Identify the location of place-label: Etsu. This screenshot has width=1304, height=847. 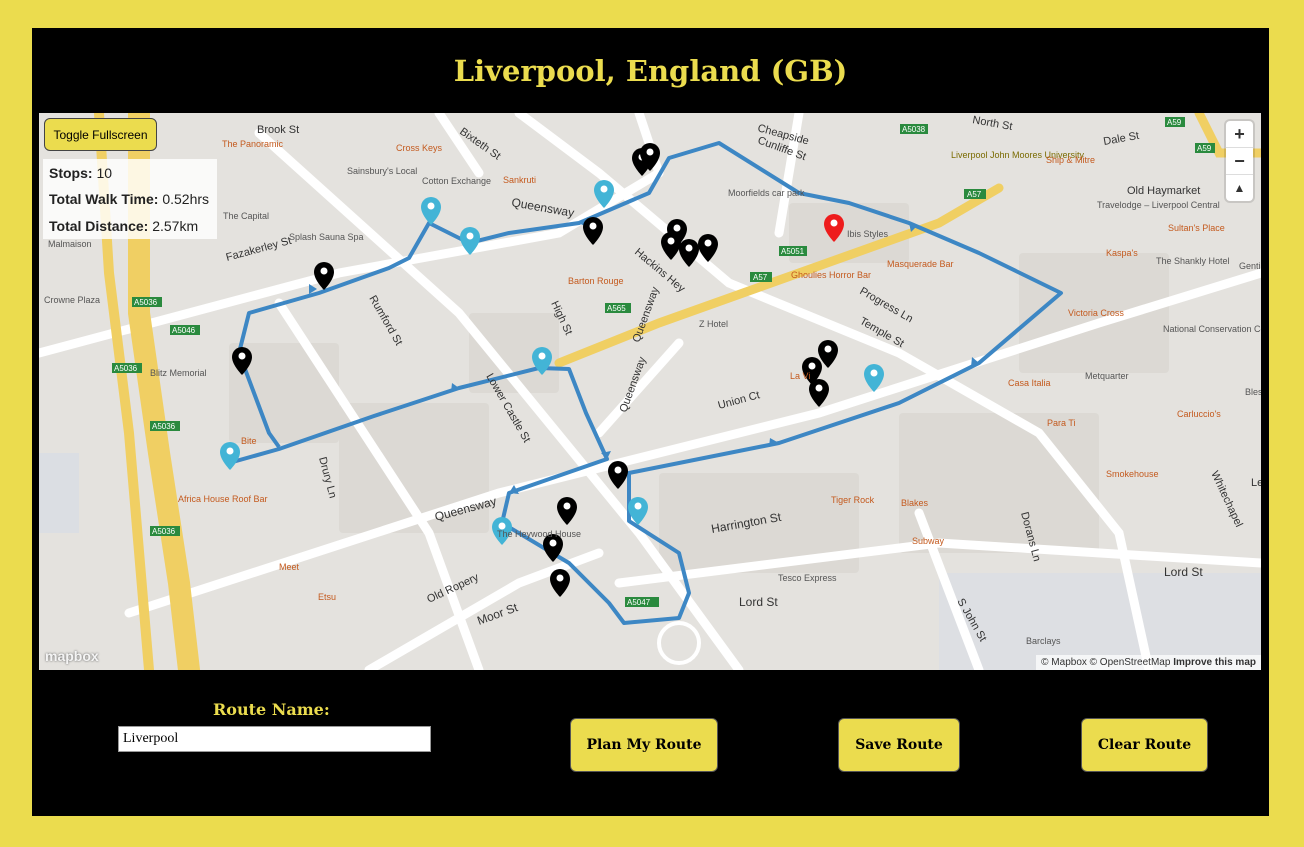
(327, 597).